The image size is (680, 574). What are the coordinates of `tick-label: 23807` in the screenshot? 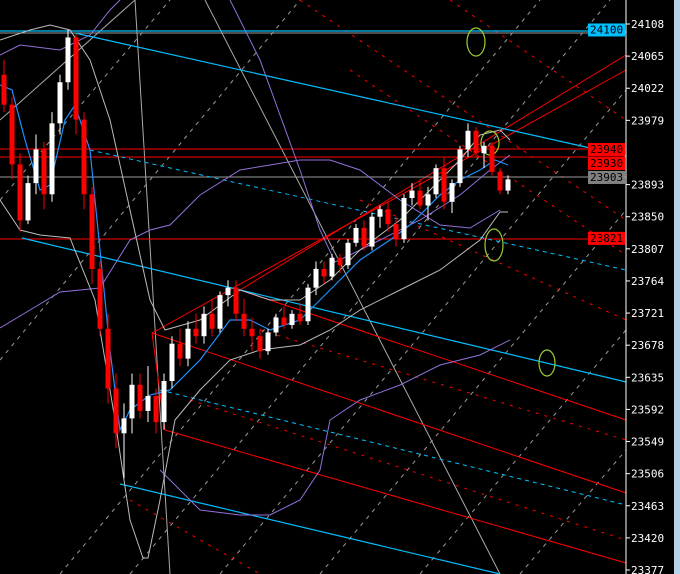 It's located at (647, 249).